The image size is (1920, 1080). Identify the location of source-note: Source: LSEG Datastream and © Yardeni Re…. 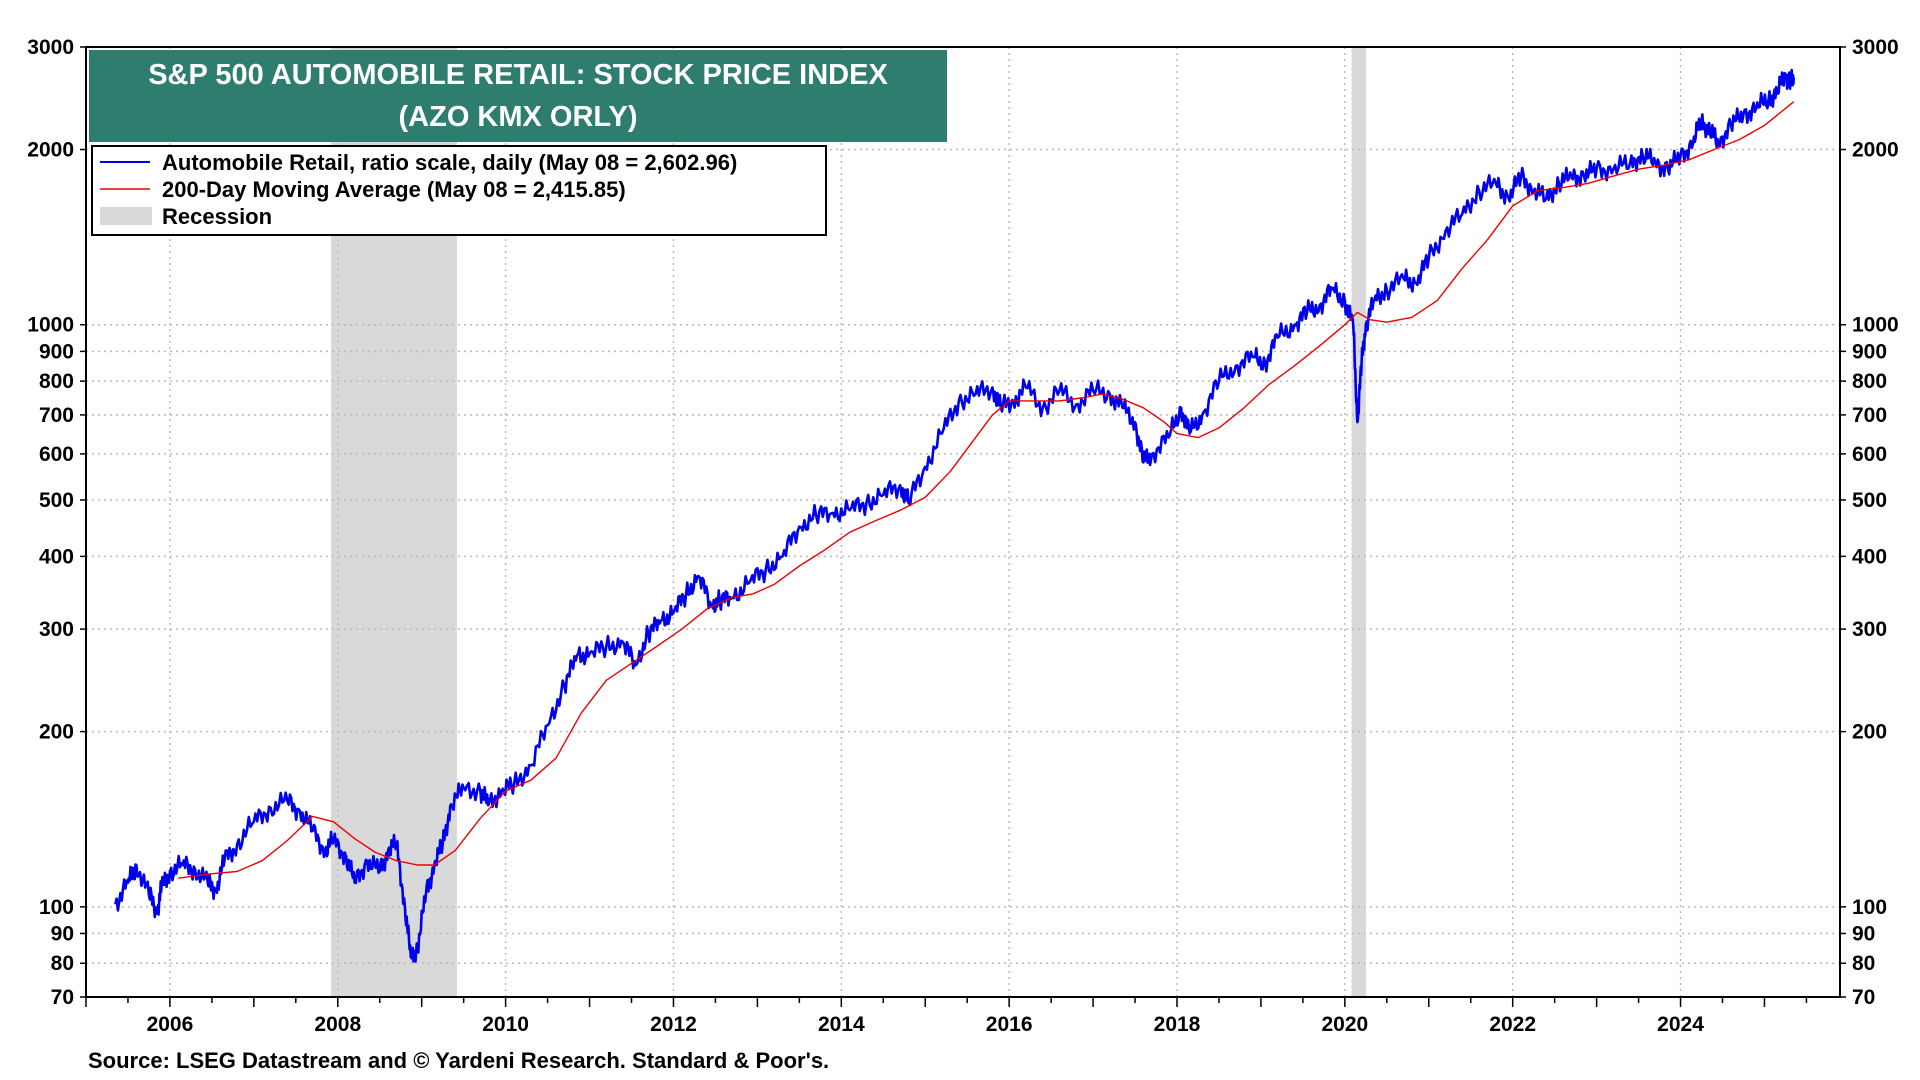
(458, 1060).